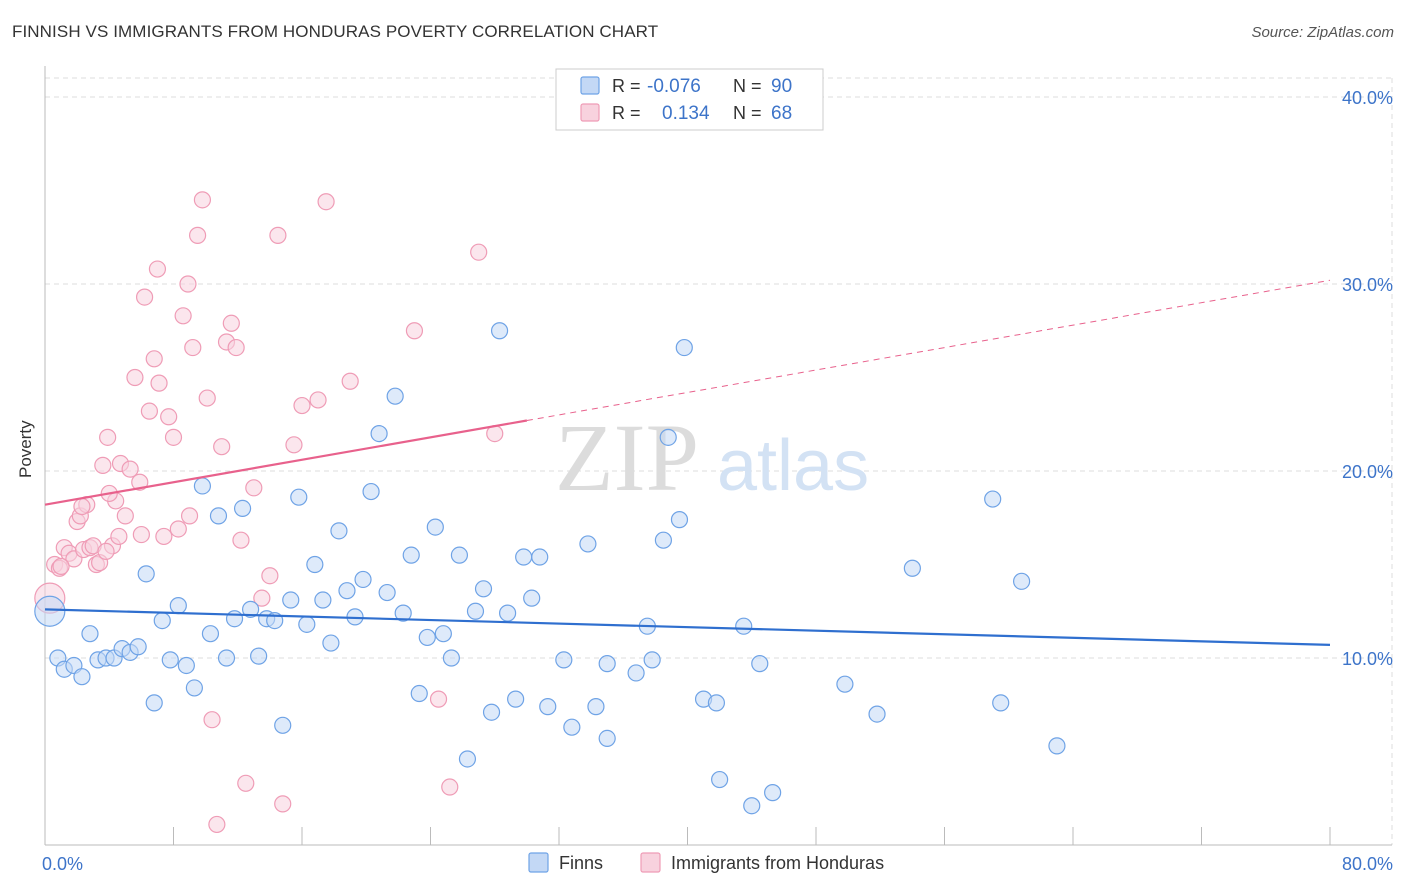 The height and width of the screenshot is (892, 1406). What do you see at coordinates (590, 85) in the screenshot?
I see `legend-swatch-finns` at bounding box center [590, 85].